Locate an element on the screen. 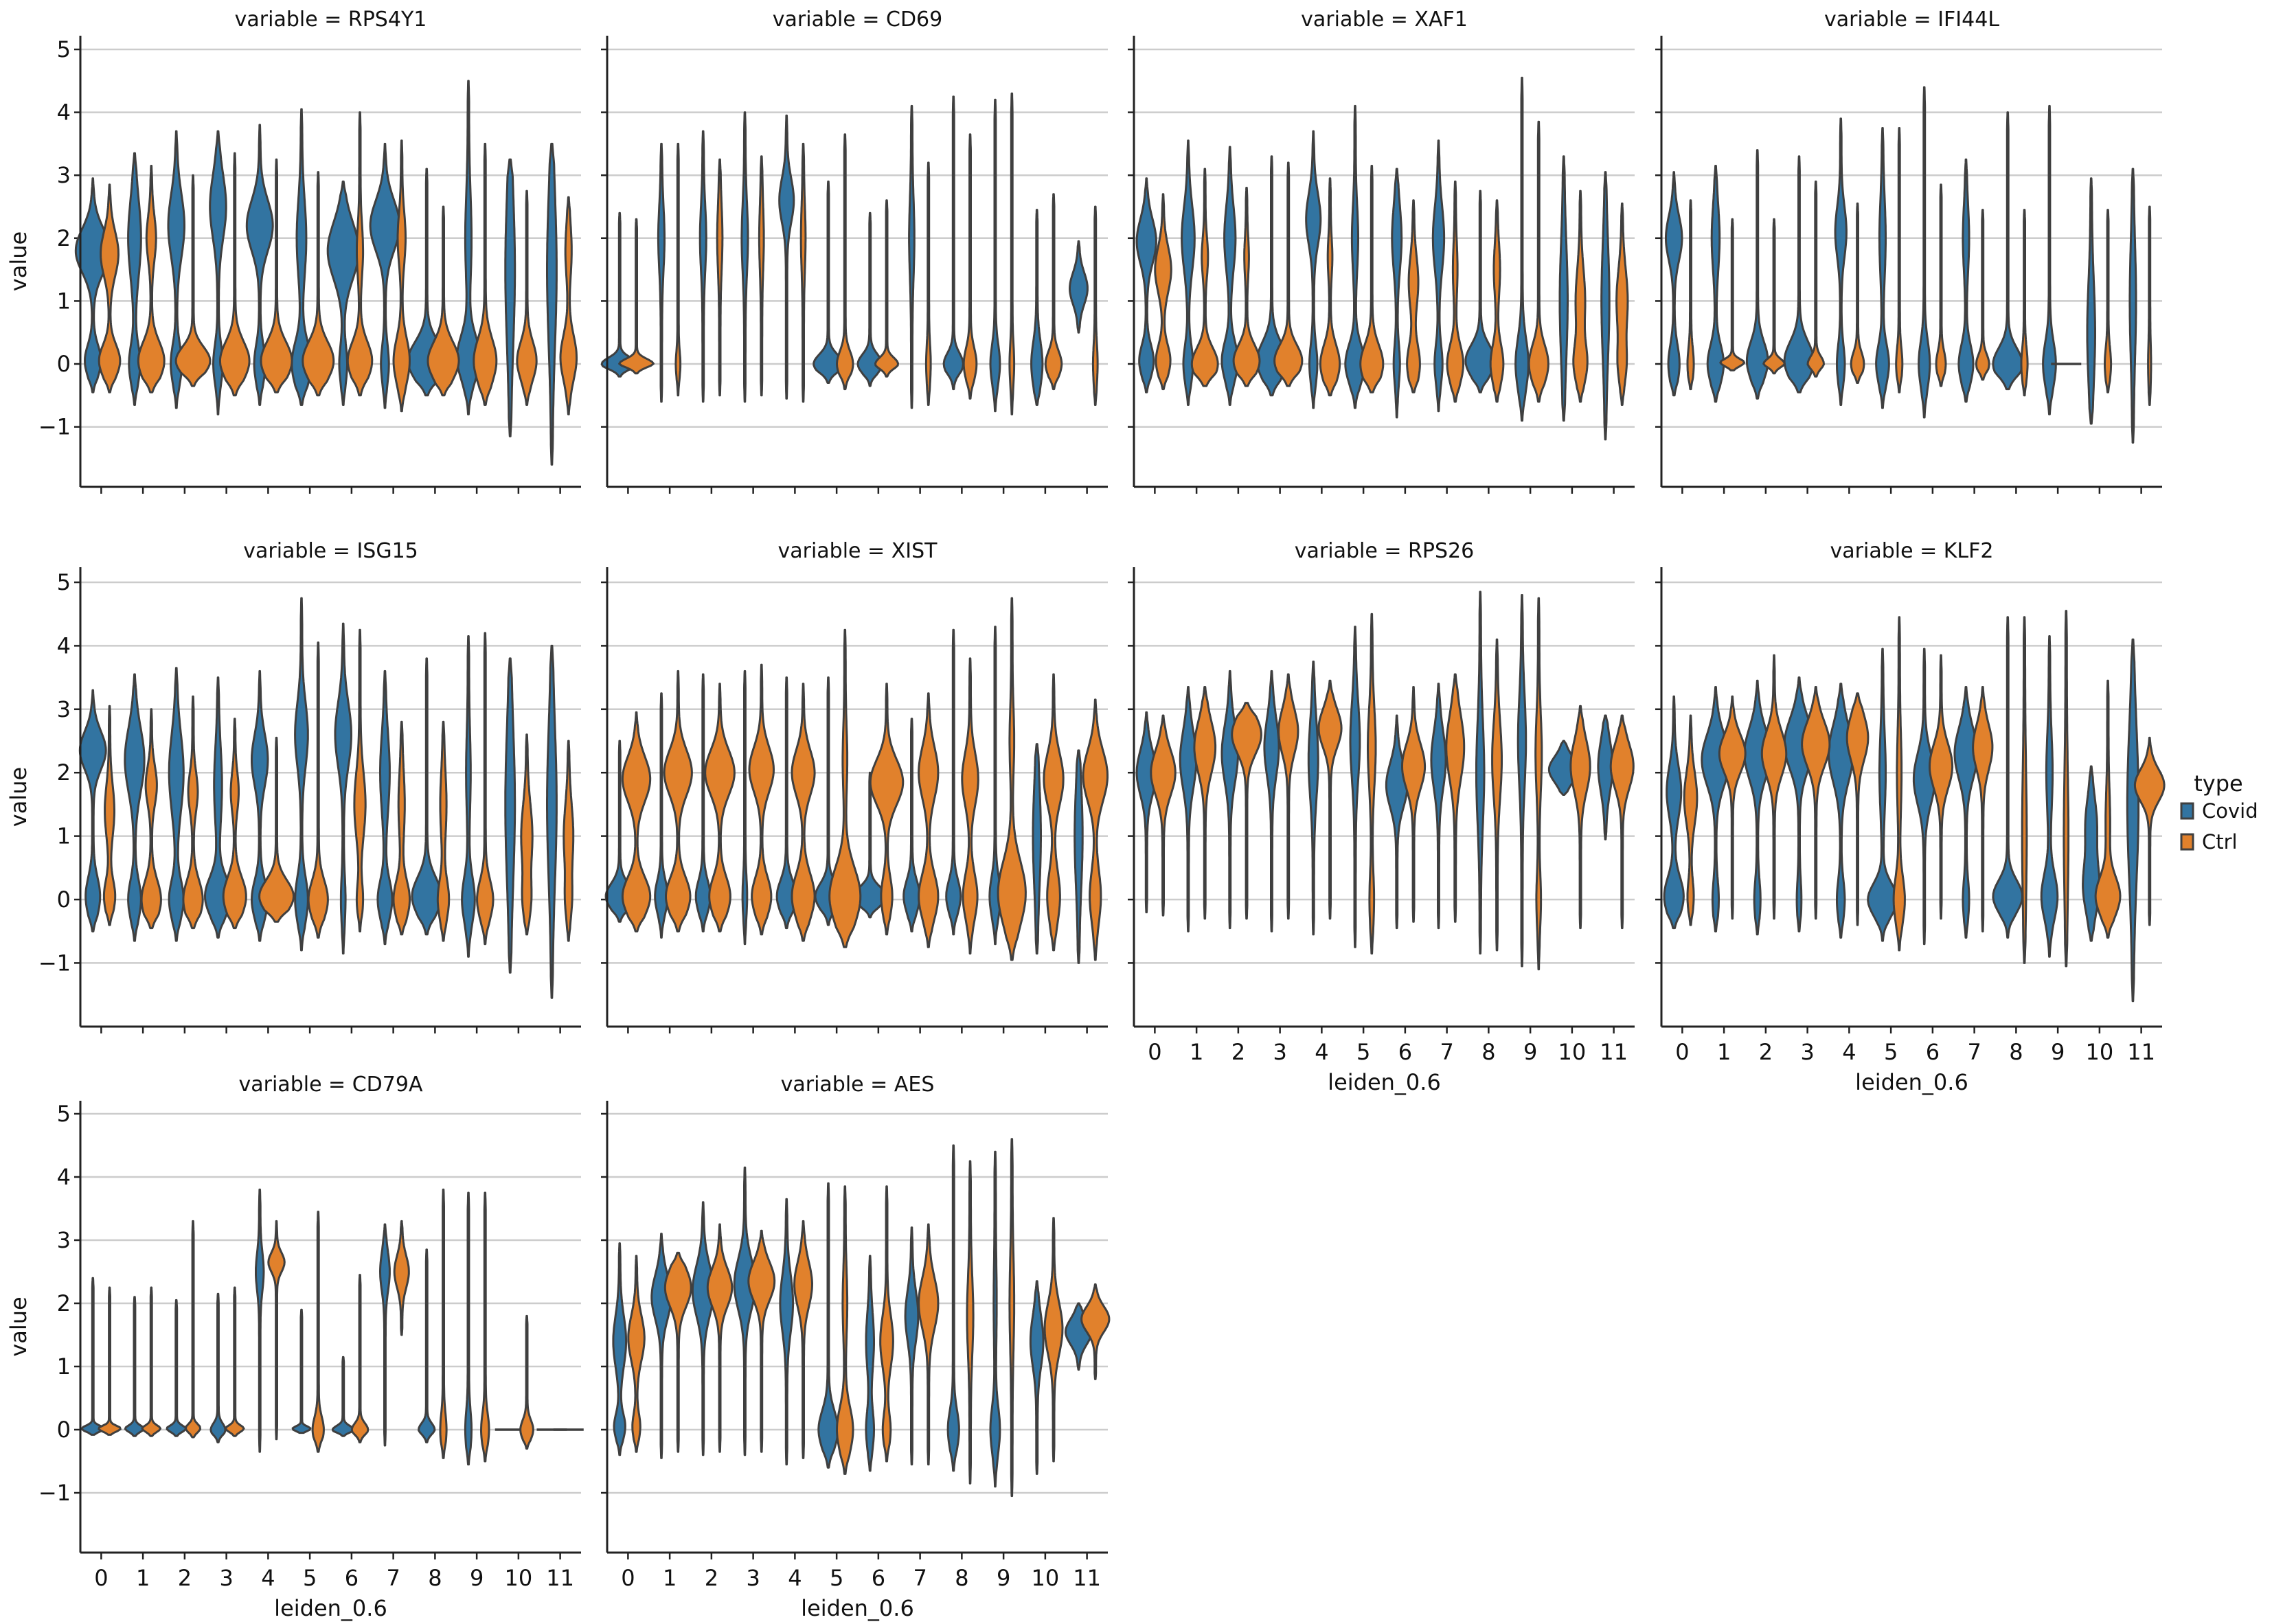 Image resolution: width=2272 pixels, height=1624 pixels. x-tick-label: 5 is located at coordinates (1363, 1052).